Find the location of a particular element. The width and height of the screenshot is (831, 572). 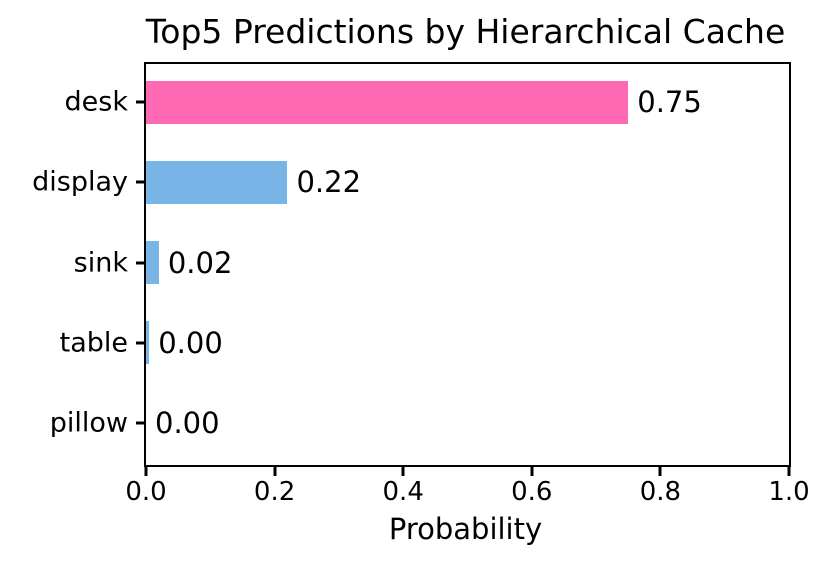

bar-desk is located at coordinates (387, 102).